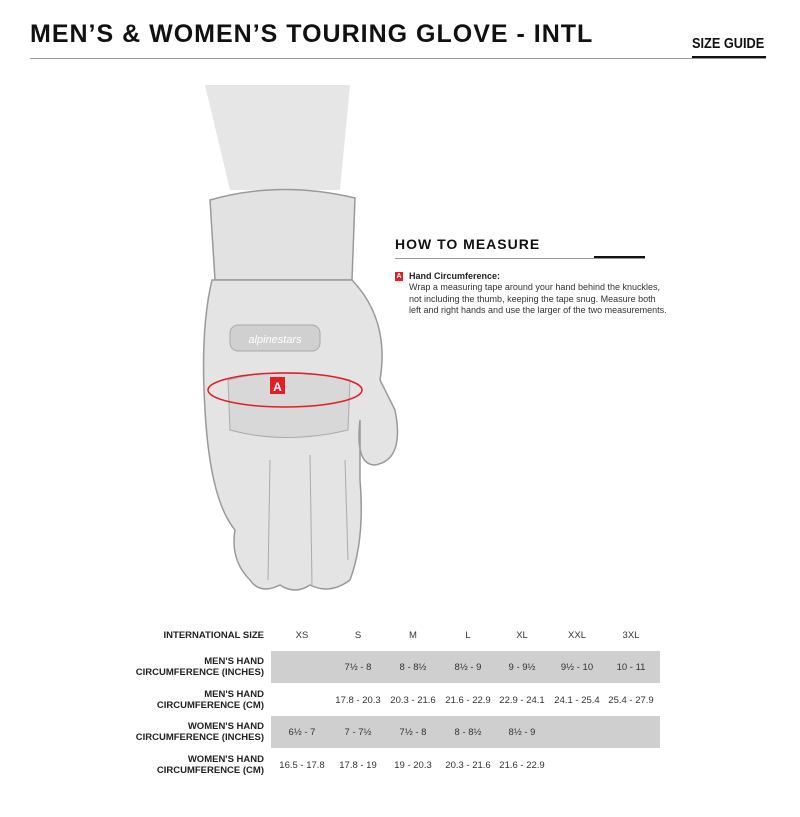 The height and width of the screenshot is (817, 800). What do you see at coordinates (455, 276) in the screenshot?
I see `hand-circumference-title: Hand Circumference:` at bounding box center [455, 276].